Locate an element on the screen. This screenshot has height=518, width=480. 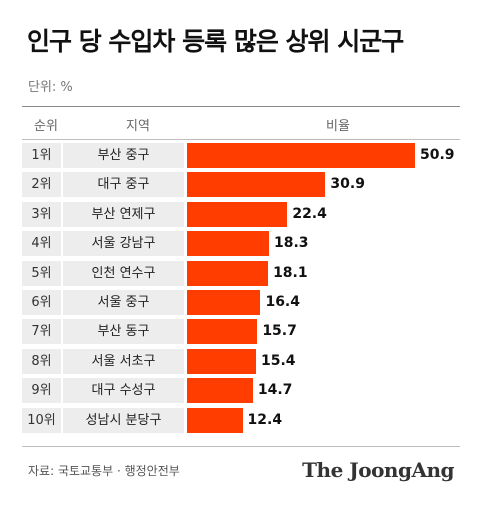
region-label: 서울 중구 is located at coordinates (123, 302).